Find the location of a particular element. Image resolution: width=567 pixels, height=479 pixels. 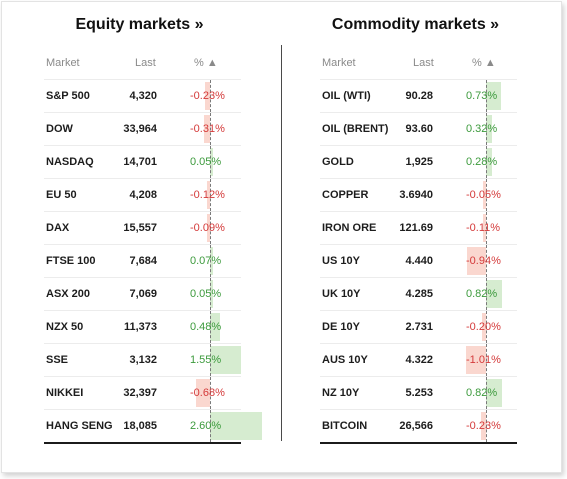

market-name: NZX 50 is located at coordinates (65, 327).